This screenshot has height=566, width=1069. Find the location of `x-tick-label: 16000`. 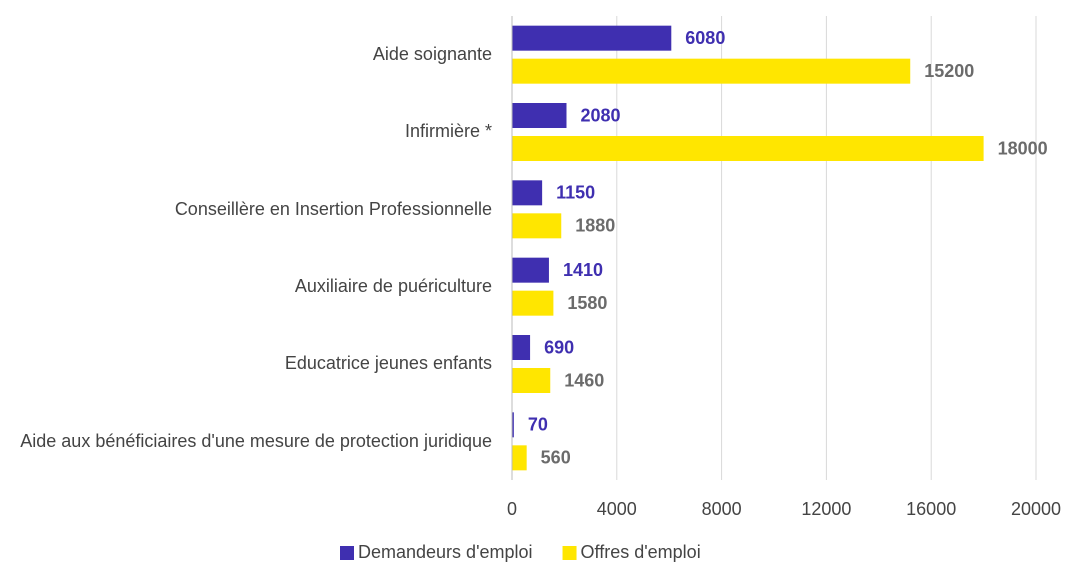

x-tick-label: 16000 is located at coordinates (931, 509).